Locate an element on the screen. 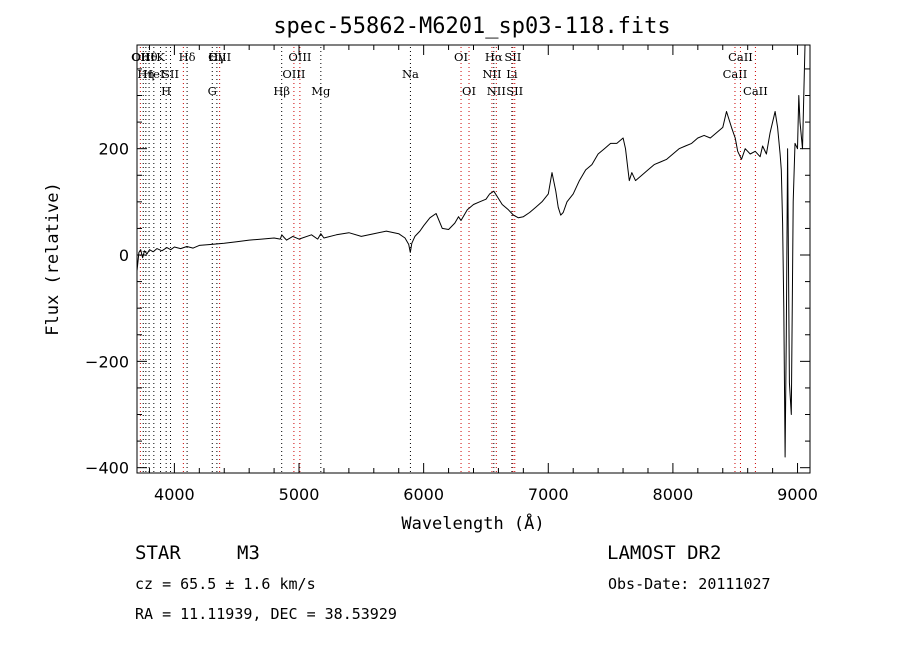 This screenshot has width=900, height=650. spectral-line-label: Hθ is located at coordinates (149, 57).